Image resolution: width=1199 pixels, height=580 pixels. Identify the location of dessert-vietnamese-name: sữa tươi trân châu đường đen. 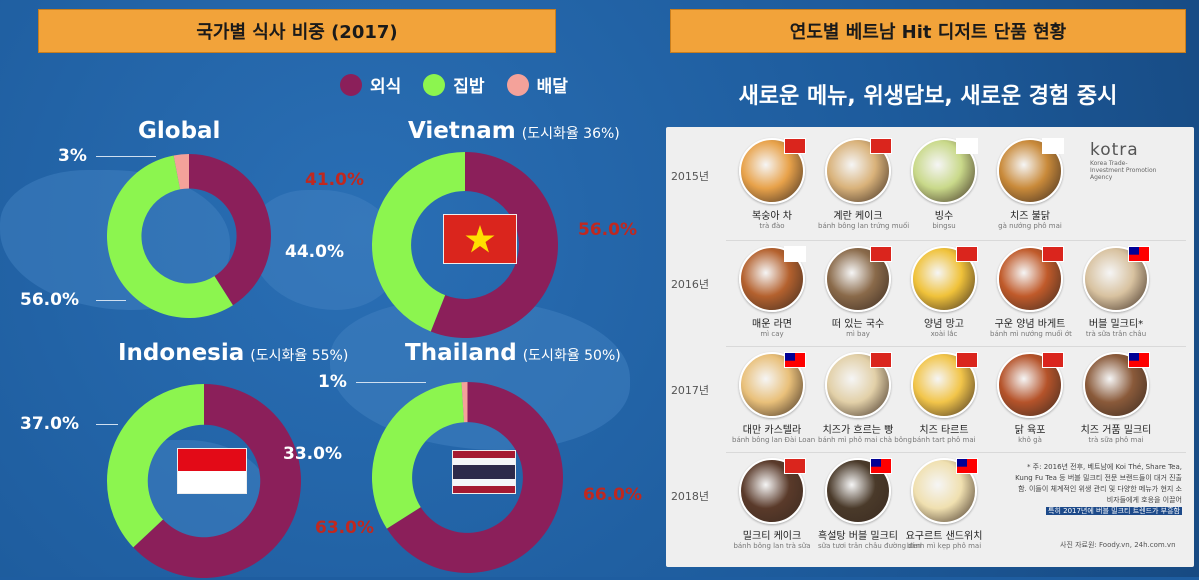
(870, 546).